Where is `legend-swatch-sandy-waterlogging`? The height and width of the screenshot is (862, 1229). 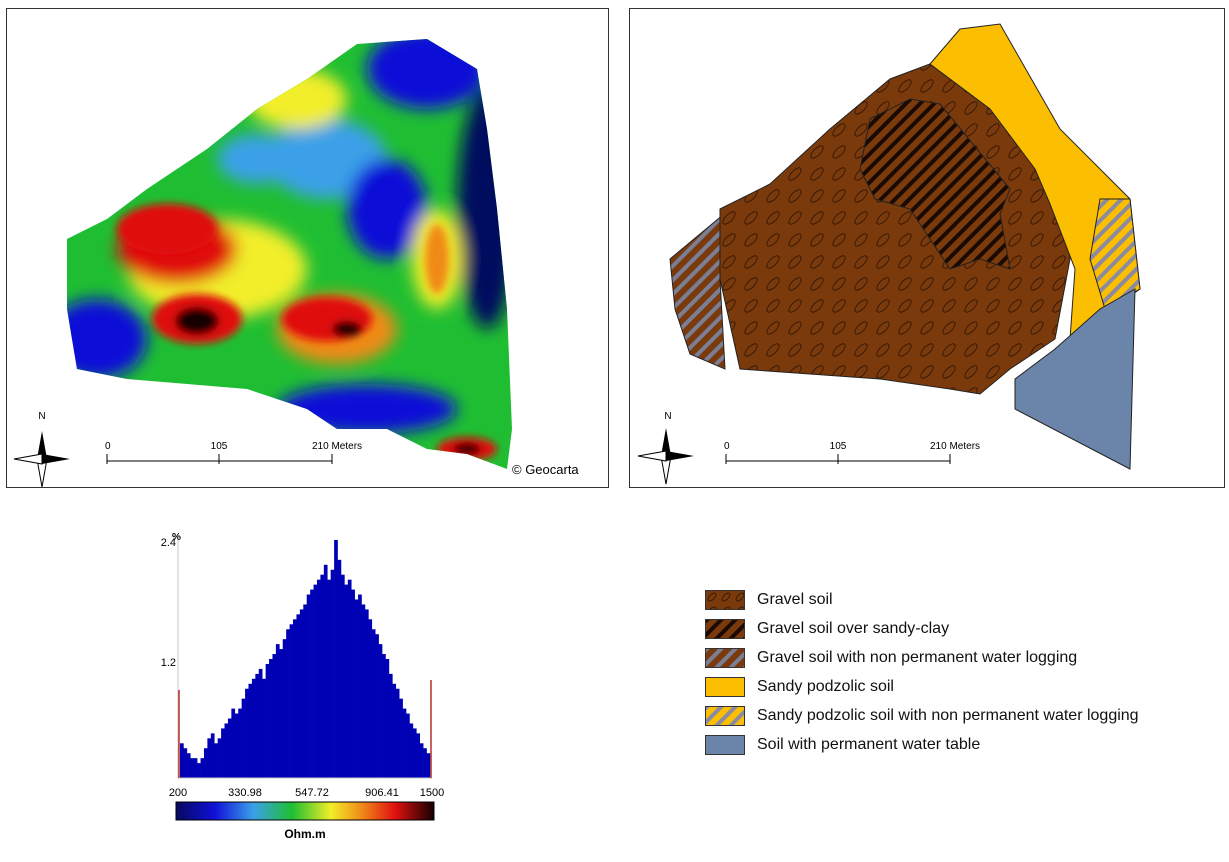 legend-swatch-sandy-waterlogging is located at coordinates (725, 715).